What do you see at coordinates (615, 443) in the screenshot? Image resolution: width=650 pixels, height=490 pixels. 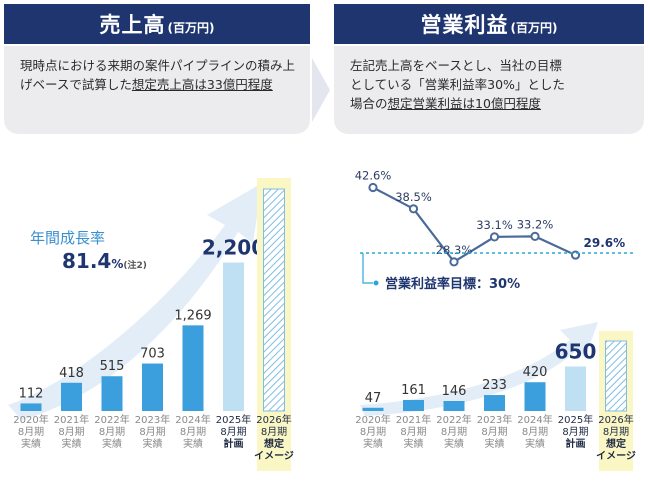 I see `profit-category-label: 想定` at bounding box center [615, 443].